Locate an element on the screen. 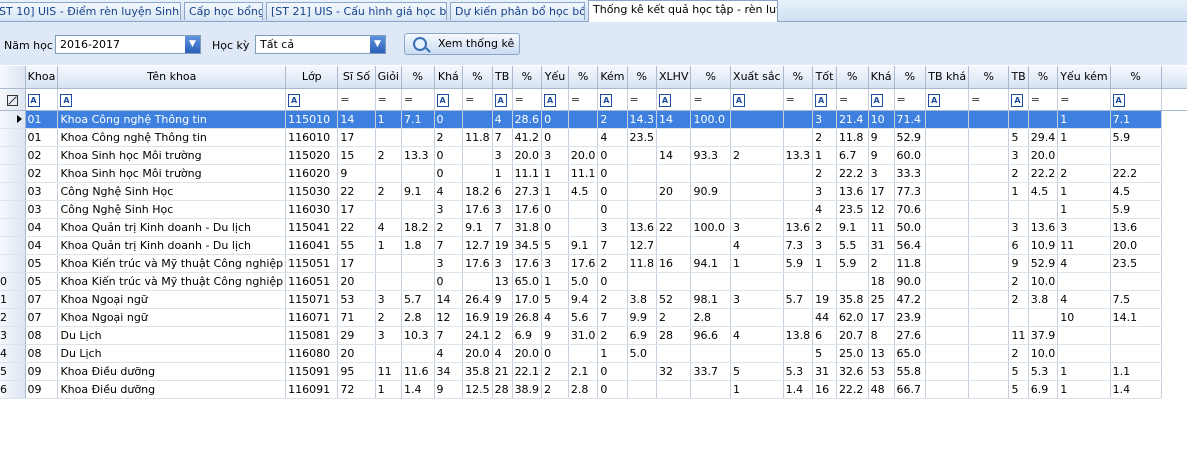 The height and width of the screenshot is (463, 1187). table-cell: 31 is located at coordinates (881, 245).